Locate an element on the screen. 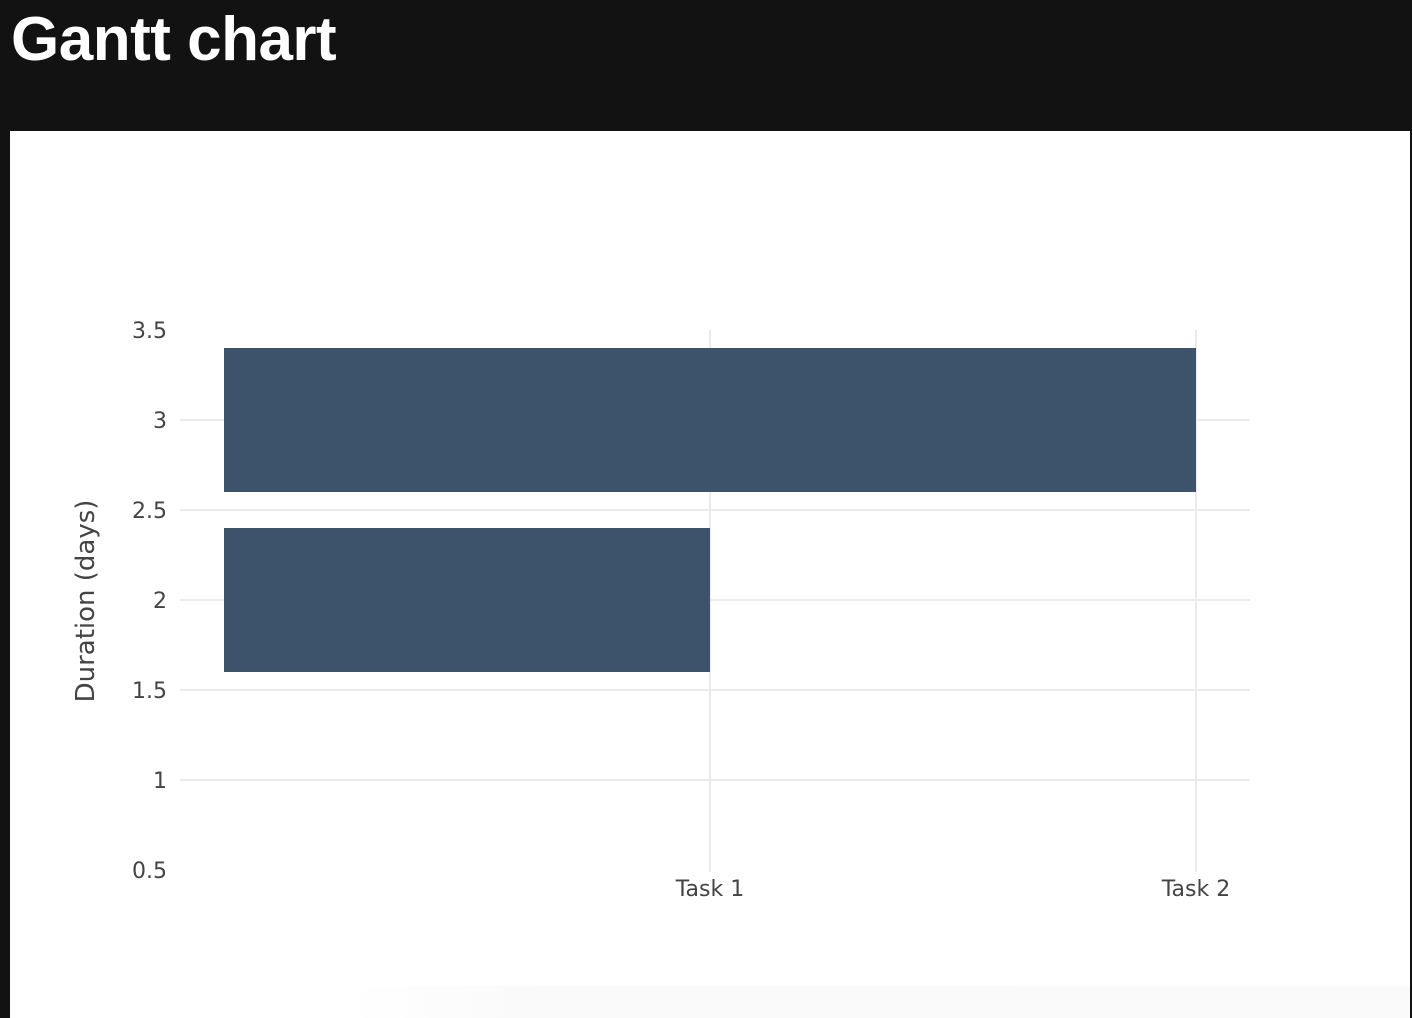  y-tick-label: 2 is located at coordinates (160, 601).